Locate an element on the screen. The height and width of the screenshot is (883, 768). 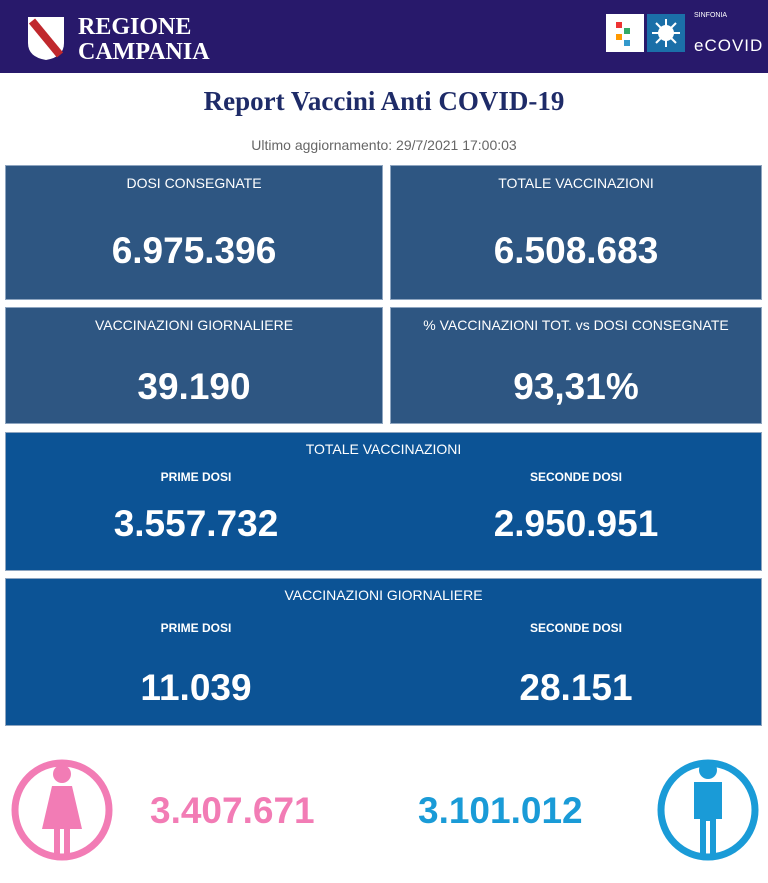
card-value: 93,31% is located at coordinates (576, 386).